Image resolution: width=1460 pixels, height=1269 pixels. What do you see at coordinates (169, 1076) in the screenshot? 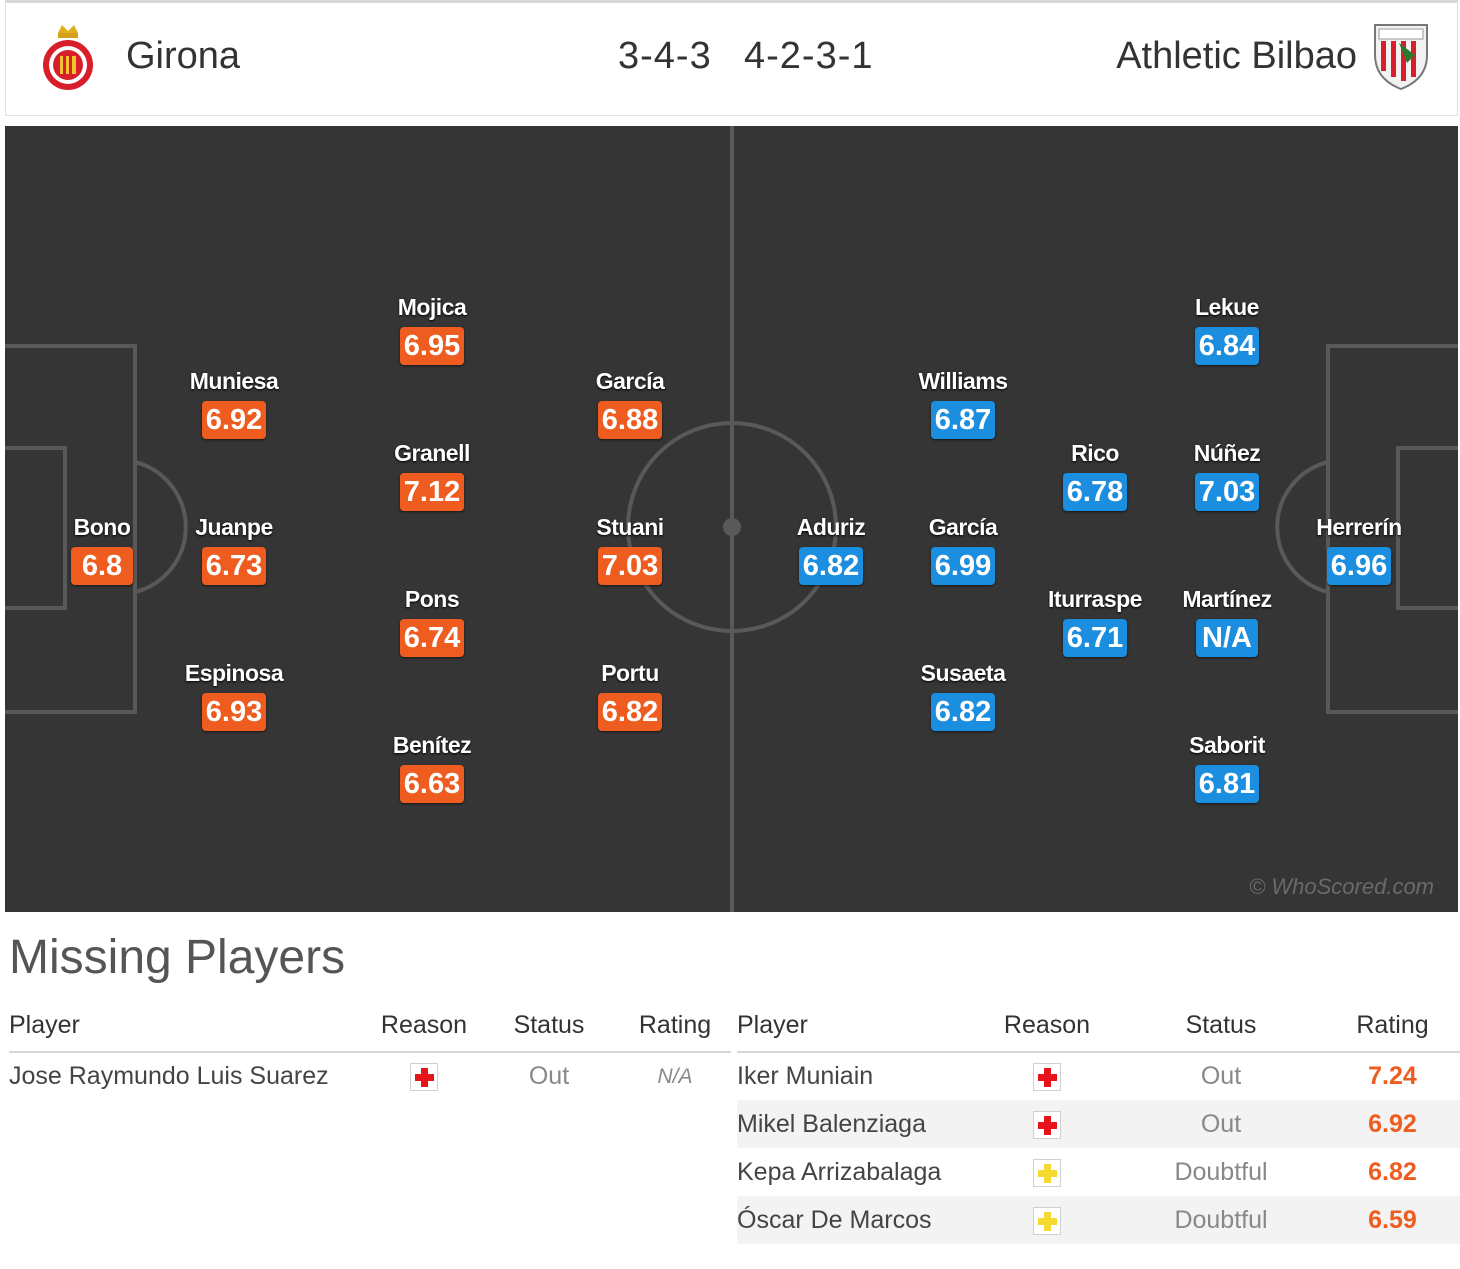
I see `missing-player-name: Jose Raymundo Luis Suarez` at bounding box center [169, 1076].